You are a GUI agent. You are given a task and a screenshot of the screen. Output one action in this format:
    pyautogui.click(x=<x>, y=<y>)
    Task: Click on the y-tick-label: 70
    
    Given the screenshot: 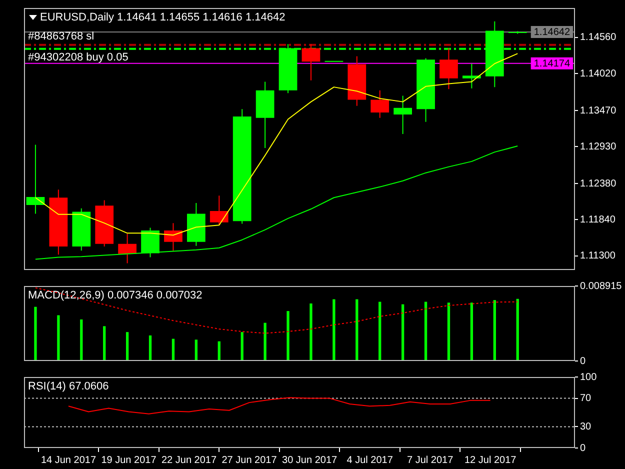 What is the action you would take?
    pyautogui.click(x=586, y=398)
    